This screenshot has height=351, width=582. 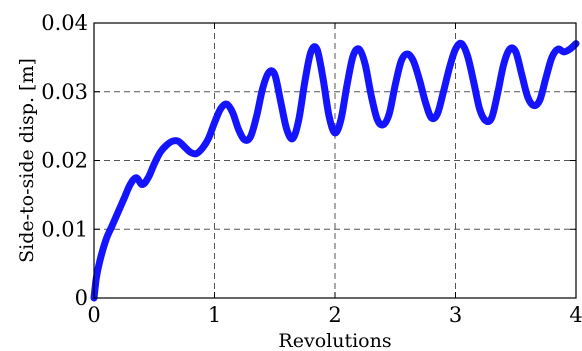 What do you see at coordinates (455, 315) in the screenshot?
I see `x-tick-label: 3` at bounding box center [455, 315].